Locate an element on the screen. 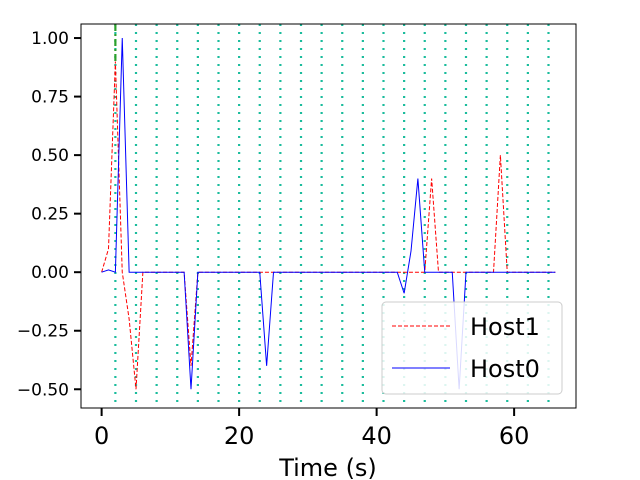 This screenshot has height=480, width=640. x-tick-label: 20 is located at coordinates (239, 436).